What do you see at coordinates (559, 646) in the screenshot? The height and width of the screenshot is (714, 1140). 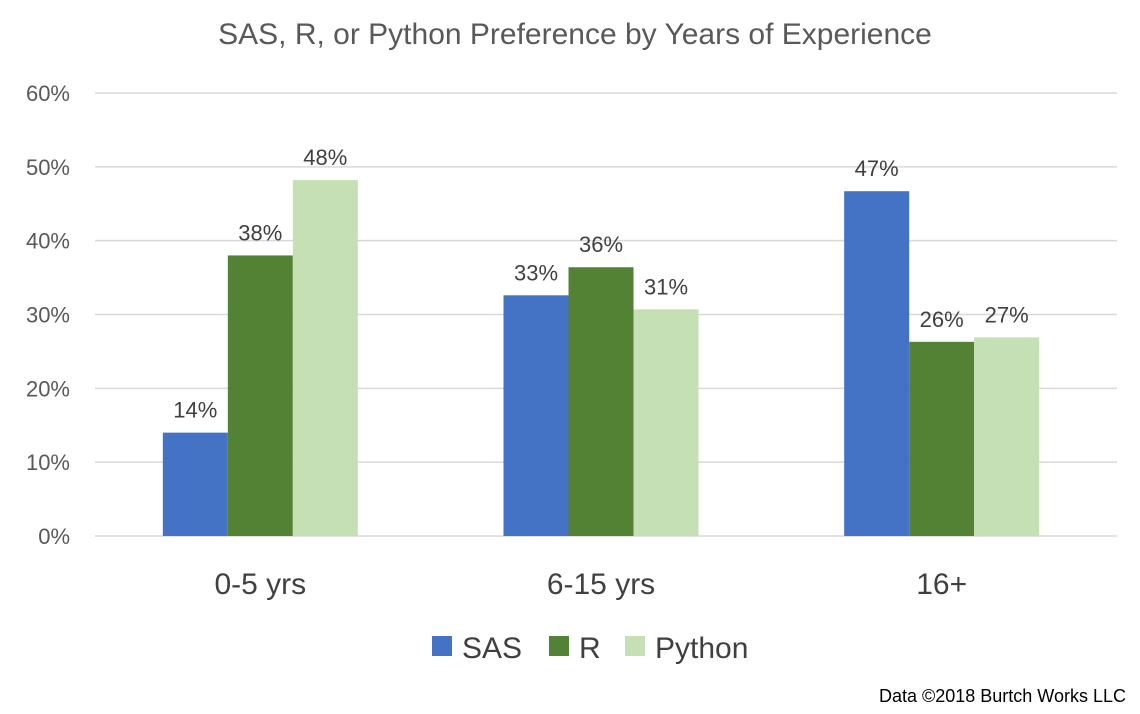 I see `legend-swatch-r` at bounding box center [559, 646].